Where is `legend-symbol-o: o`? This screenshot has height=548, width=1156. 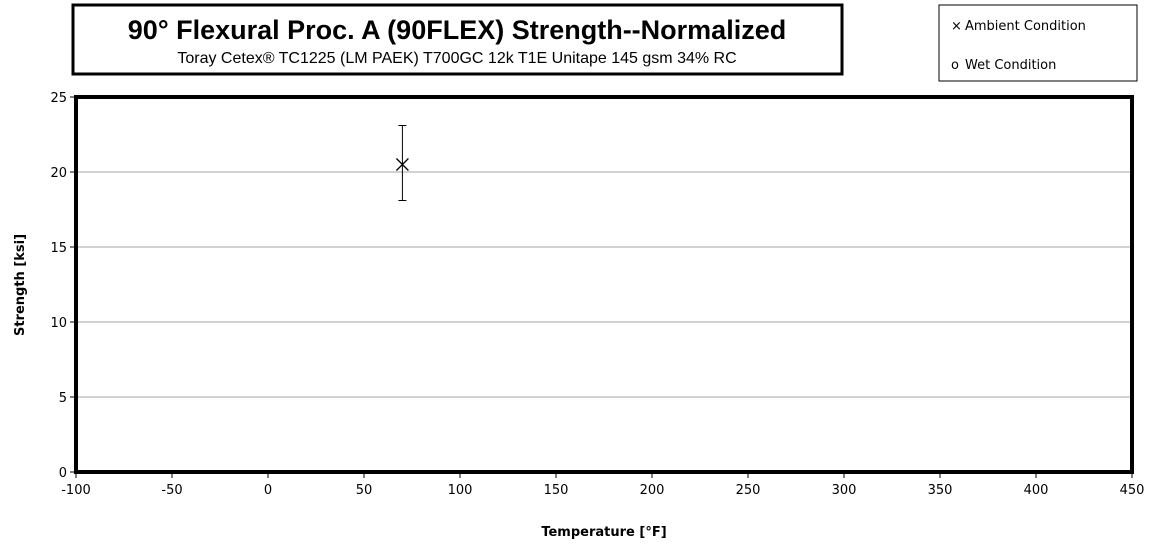 legend-symbol-o: o is located at coordinates (955, 65).